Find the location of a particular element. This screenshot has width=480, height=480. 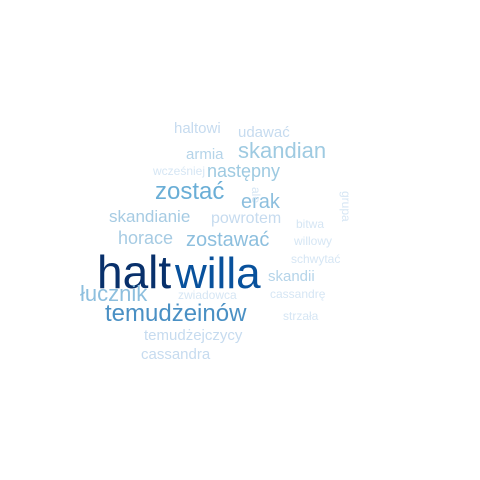

word-haltowi: haltowi is located at coordinates (197, 128).